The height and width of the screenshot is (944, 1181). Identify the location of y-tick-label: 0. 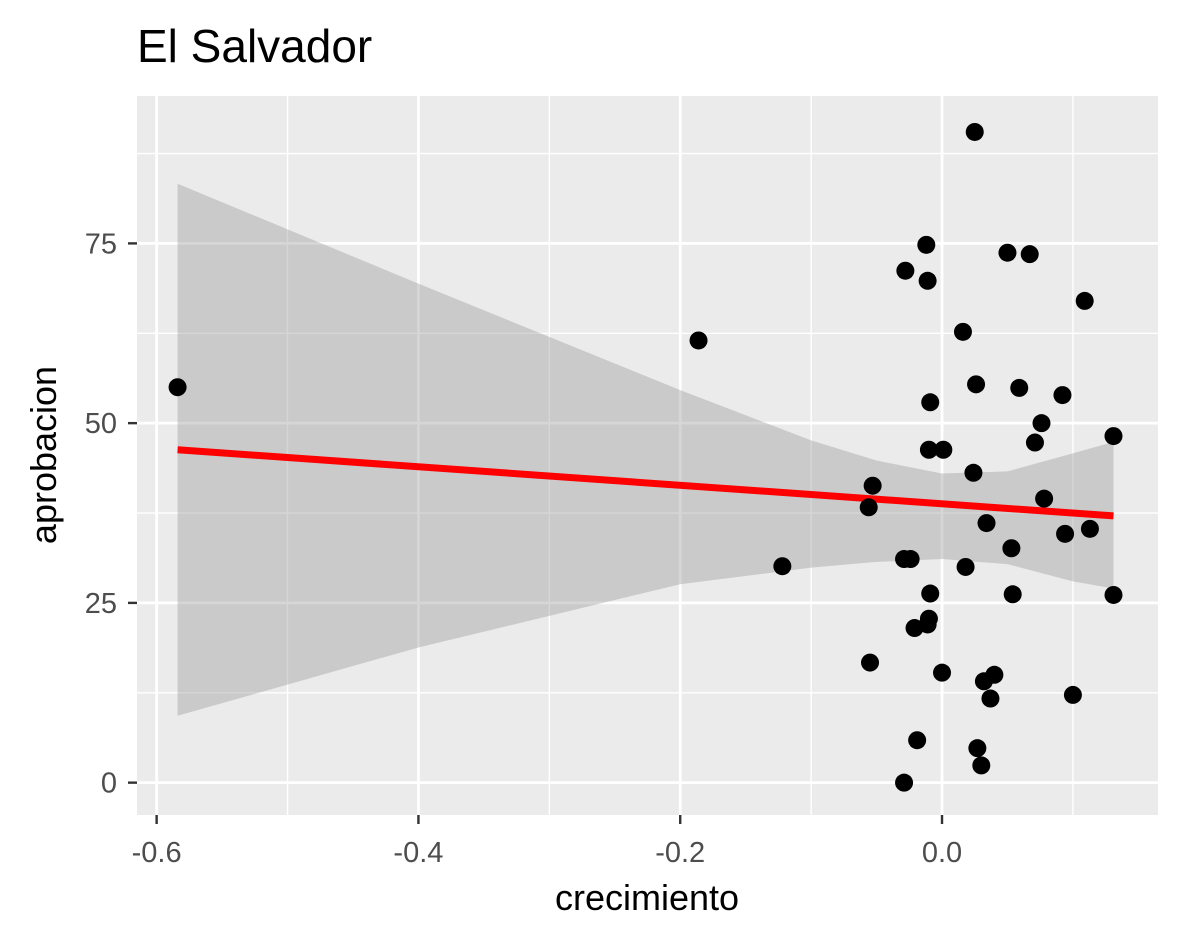
(109, 784).